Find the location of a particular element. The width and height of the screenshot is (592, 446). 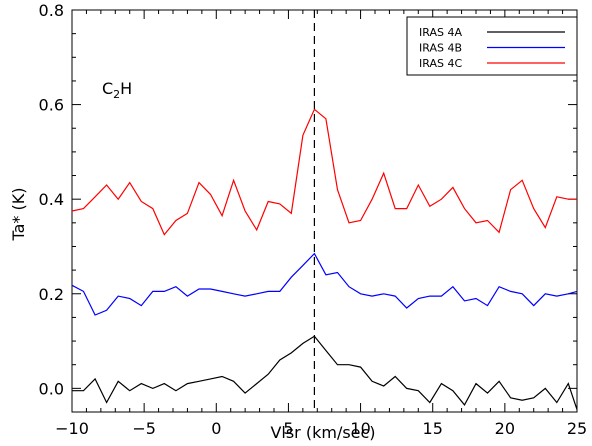

molecule-annotation: C2H is located at coordinates (117, 90).